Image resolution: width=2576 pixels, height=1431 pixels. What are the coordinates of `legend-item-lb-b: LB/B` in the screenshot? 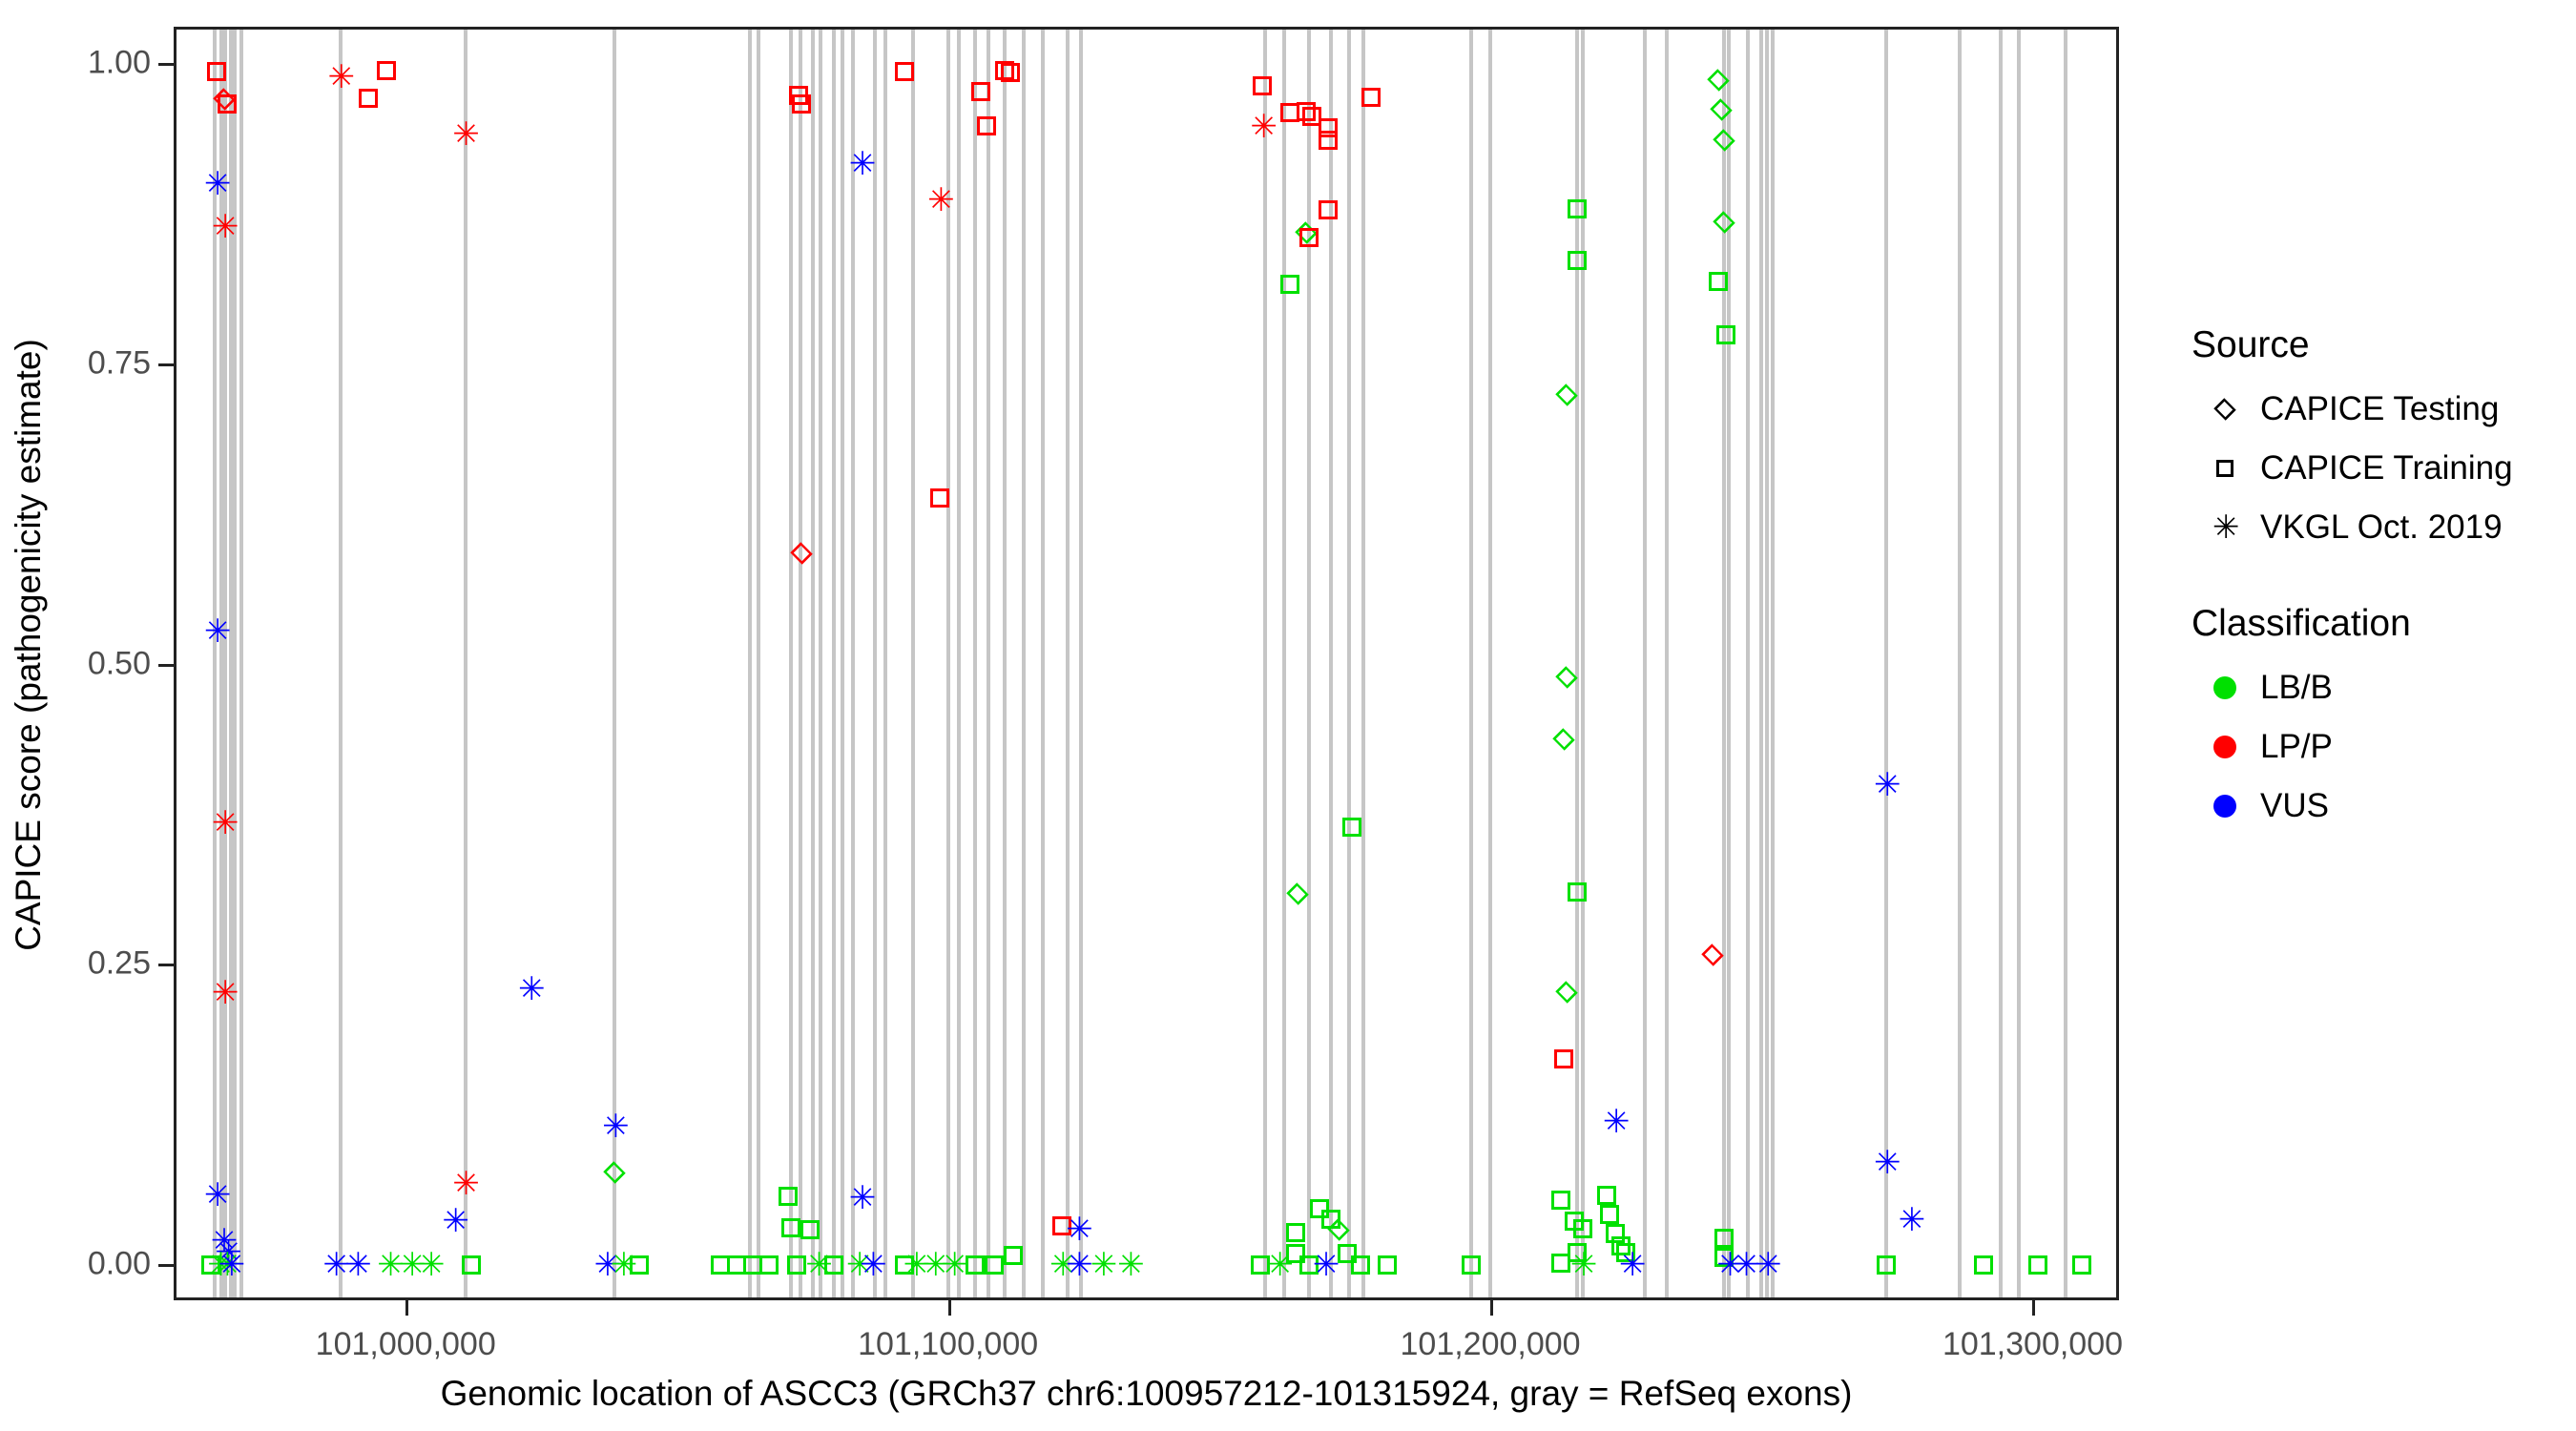 It's located at (2380, 687).